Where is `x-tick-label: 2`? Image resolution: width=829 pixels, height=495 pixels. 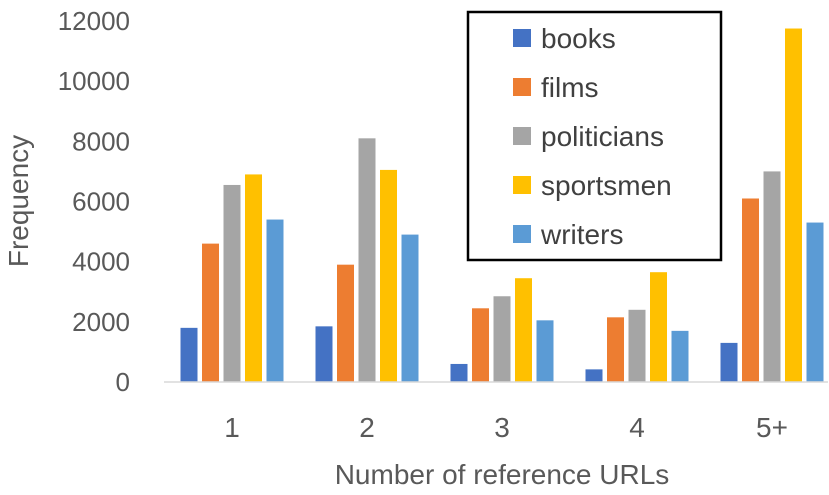
x-tick-label: 2 is located at coordinates (367, 427).